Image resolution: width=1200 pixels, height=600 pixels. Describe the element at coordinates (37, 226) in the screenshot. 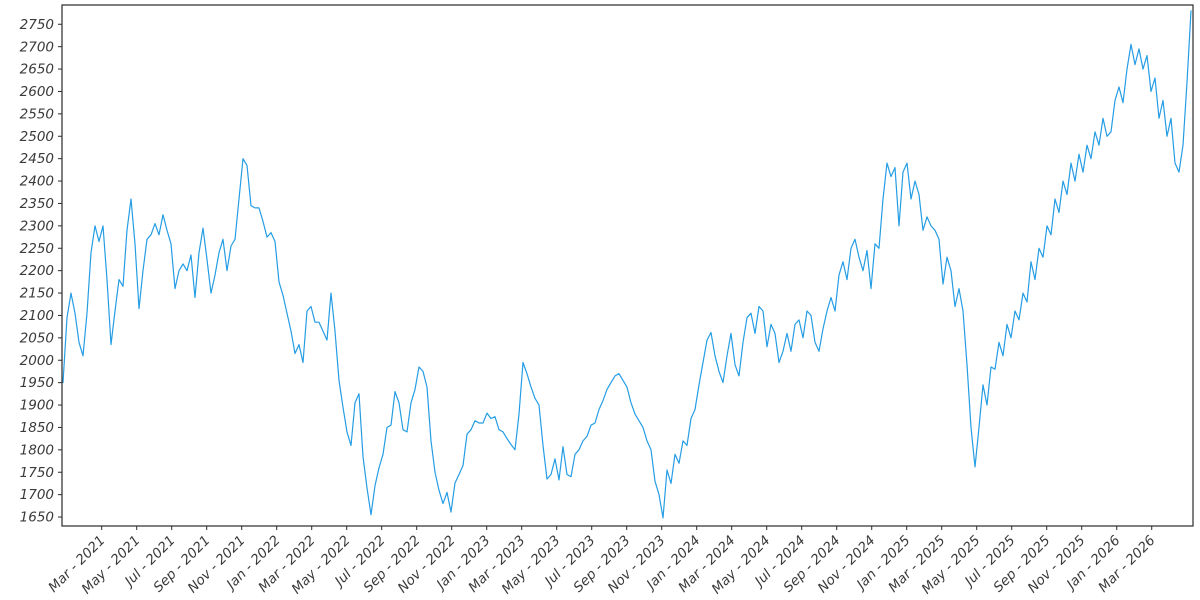

I see `y-tick-label: 2300` at that location.